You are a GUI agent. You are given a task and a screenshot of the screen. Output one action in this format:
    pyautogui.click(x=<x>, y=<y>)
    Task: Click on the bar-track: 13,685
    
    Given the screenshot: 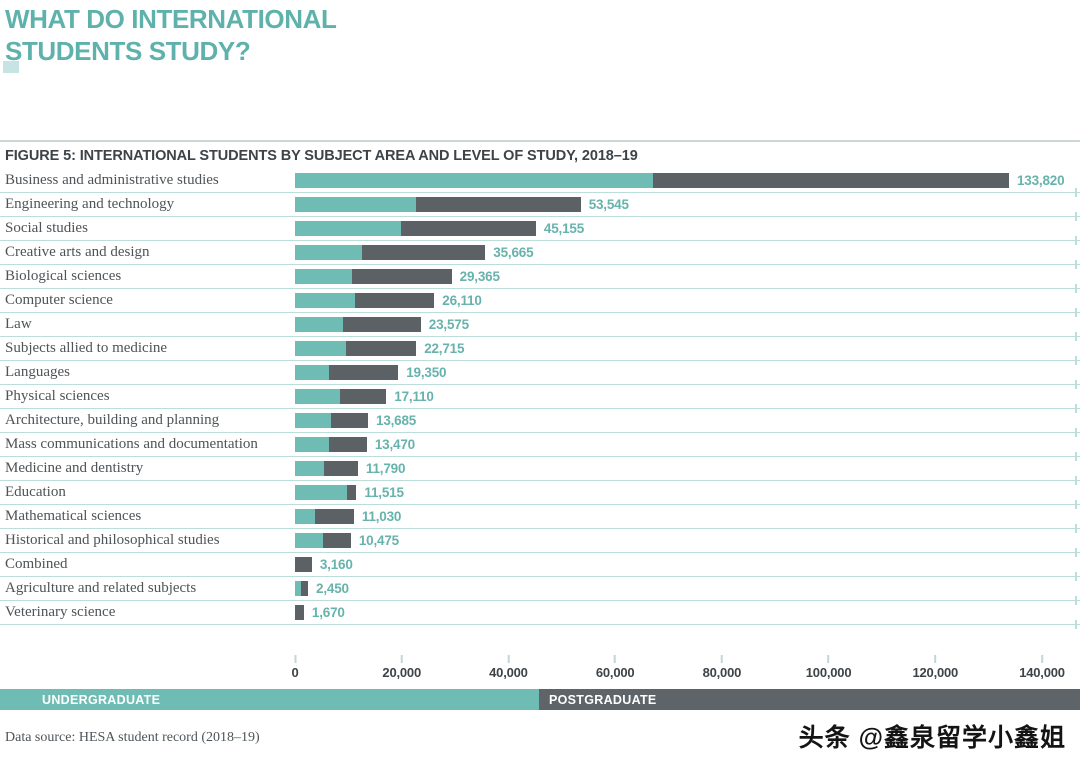 What is the action you would take?
    pyautogui.click(x=668, y=420)
    